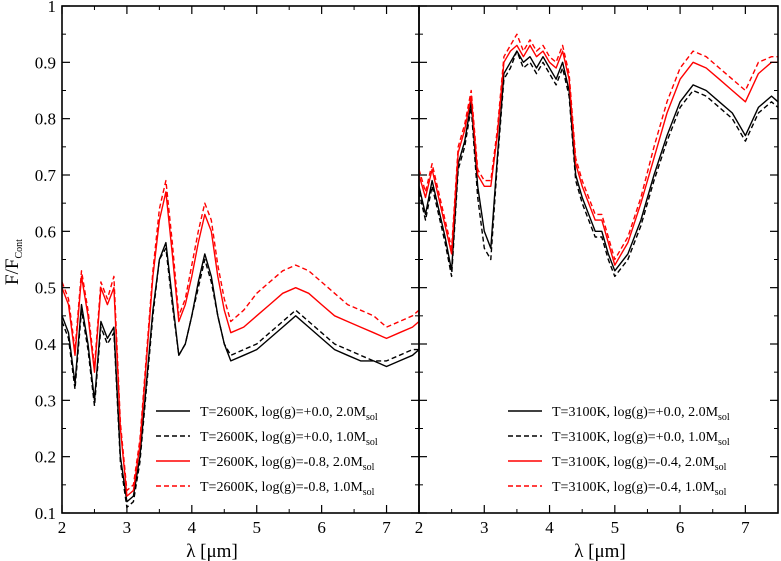 The height and width of the screenshot is (561, 781). Describe the element at coordinates (52, 8) in the screenshot. I see `y-tick-label: 1` at that location.